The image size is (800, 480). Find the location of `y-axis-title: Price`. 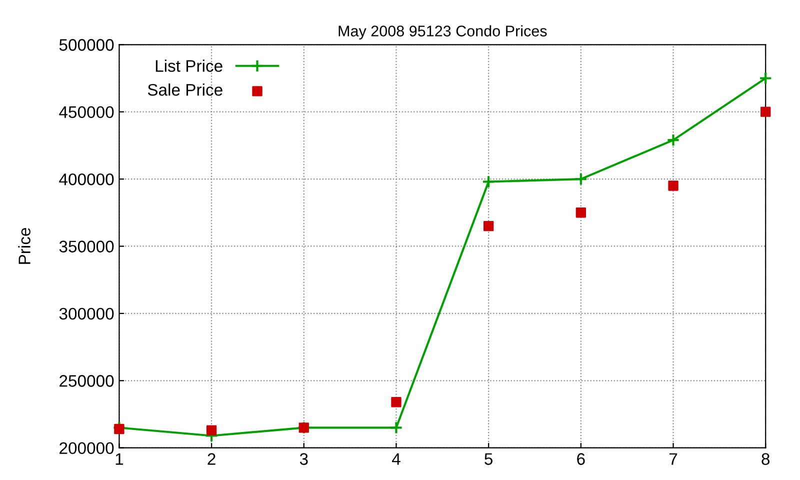

y-axis-title: Price is located at coordinates (24, 246).